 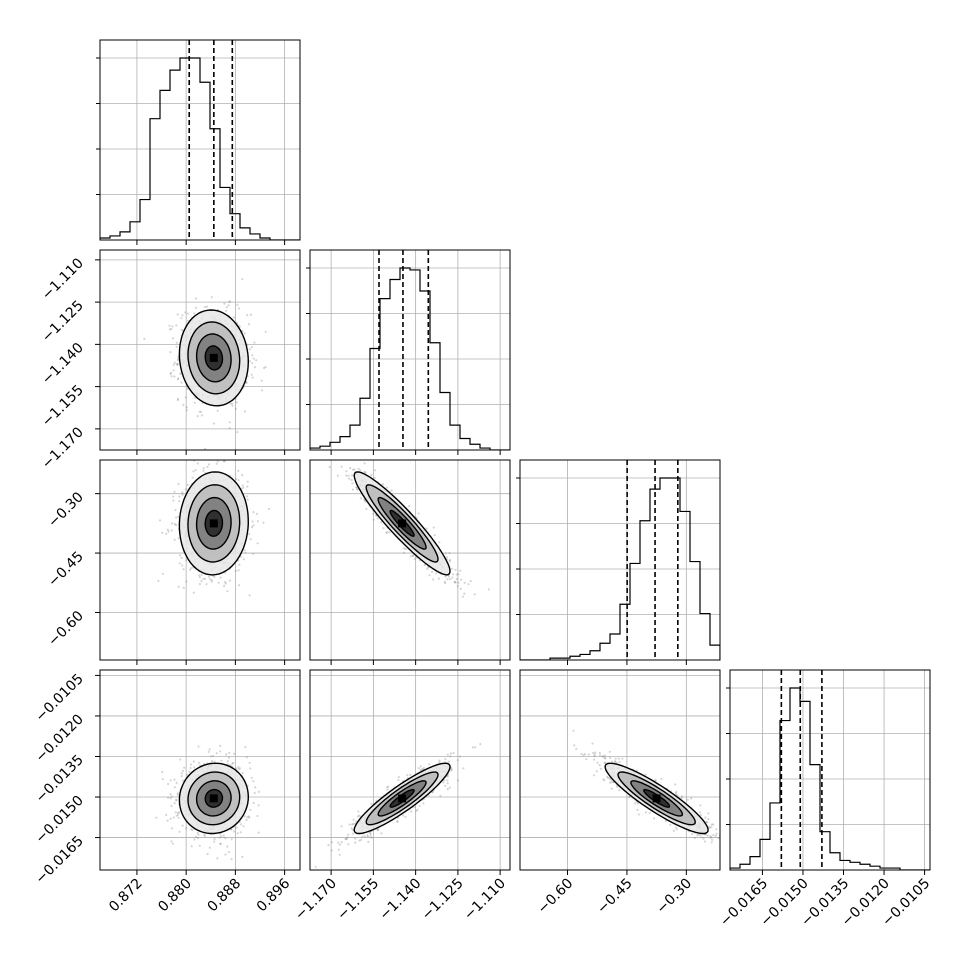 What do you see at coordinates (126, 896) in the screenshot?
I see `x-tick-label: 0.872` at bounding box center [126, 896].